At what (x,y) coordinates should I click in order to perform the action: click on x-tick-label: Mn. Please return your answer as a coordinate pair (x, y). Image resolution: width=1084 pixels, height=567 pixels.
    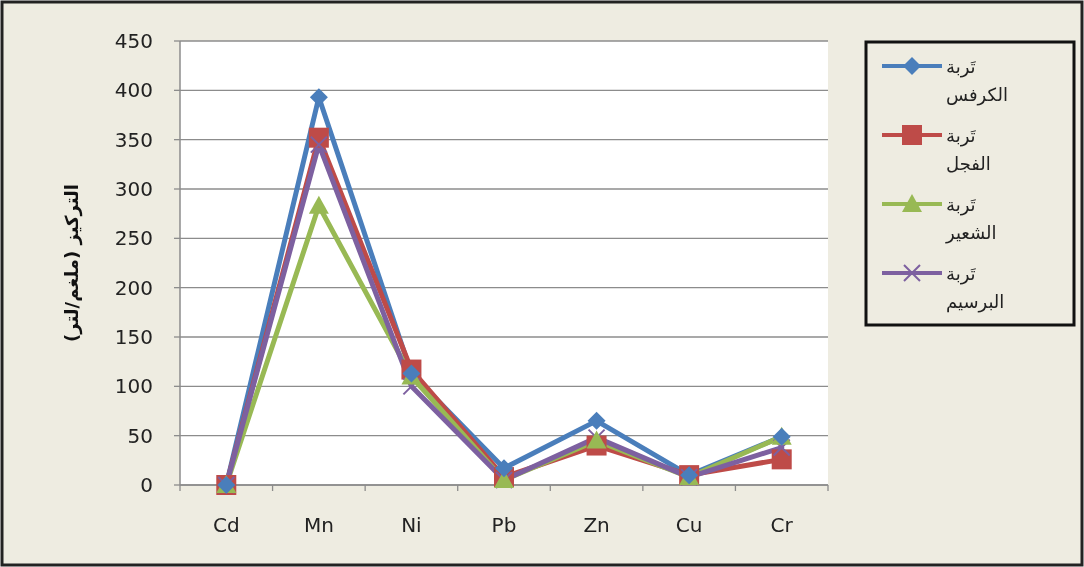
    Looking at the image, I should click on (318, 525).